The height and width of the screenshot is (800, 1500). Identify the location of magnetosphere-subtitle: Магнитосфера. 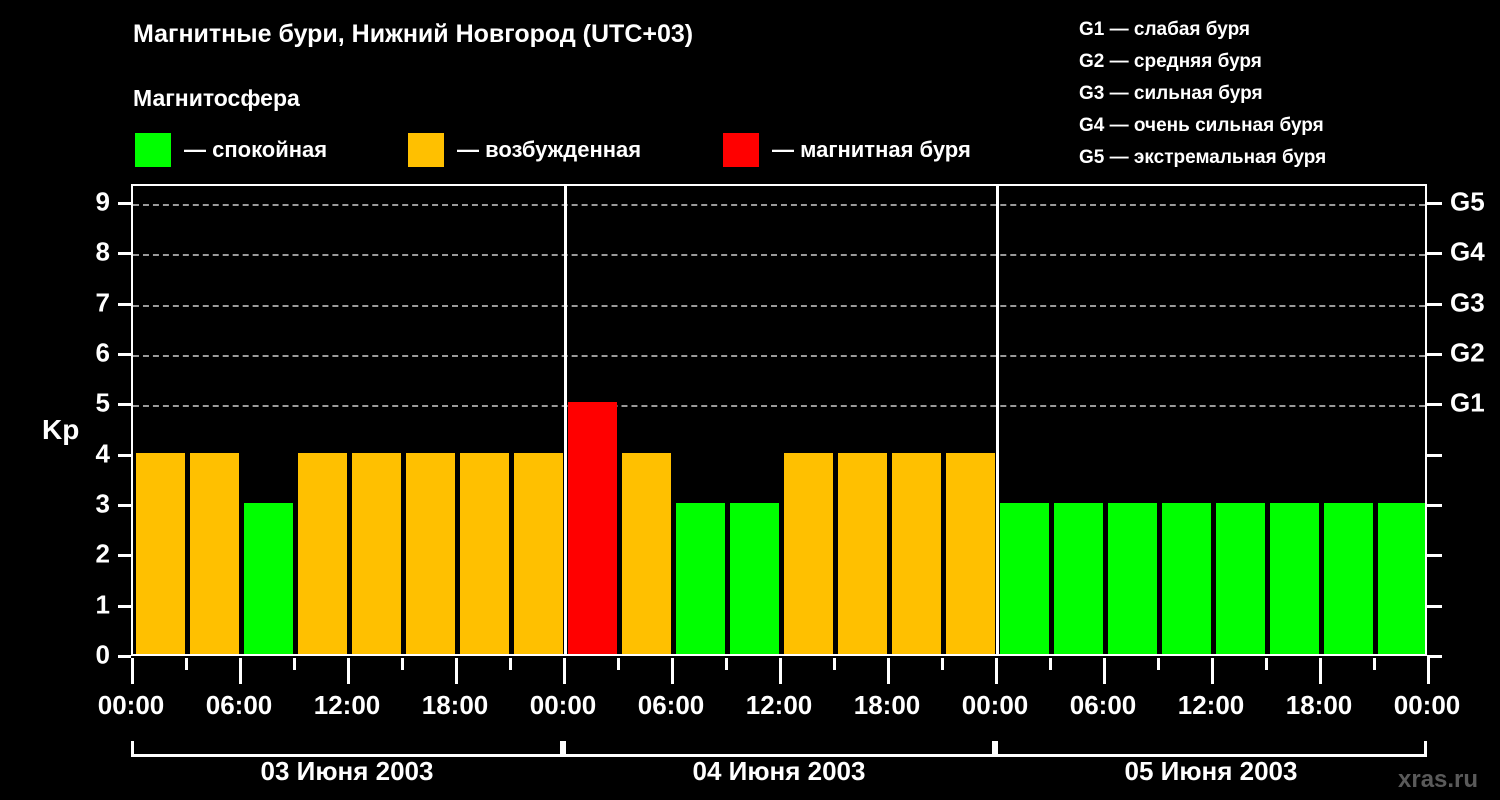
(216, 98).